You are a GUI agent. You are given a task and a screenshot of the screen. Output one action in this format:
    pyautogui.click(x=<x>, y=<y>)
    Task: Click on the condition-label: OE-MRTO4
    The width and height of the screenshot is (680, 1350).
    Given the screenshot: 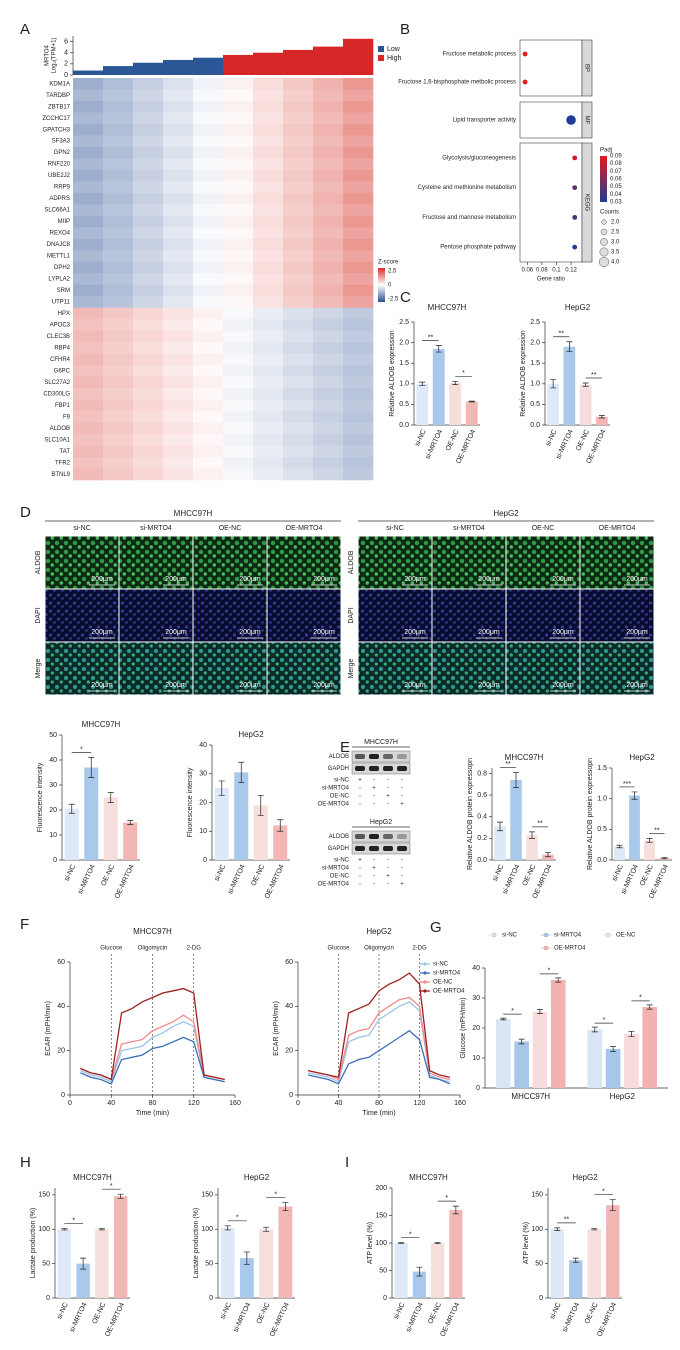 What is the action you would take?
    pyautogui.click(x=334, y=805)
    